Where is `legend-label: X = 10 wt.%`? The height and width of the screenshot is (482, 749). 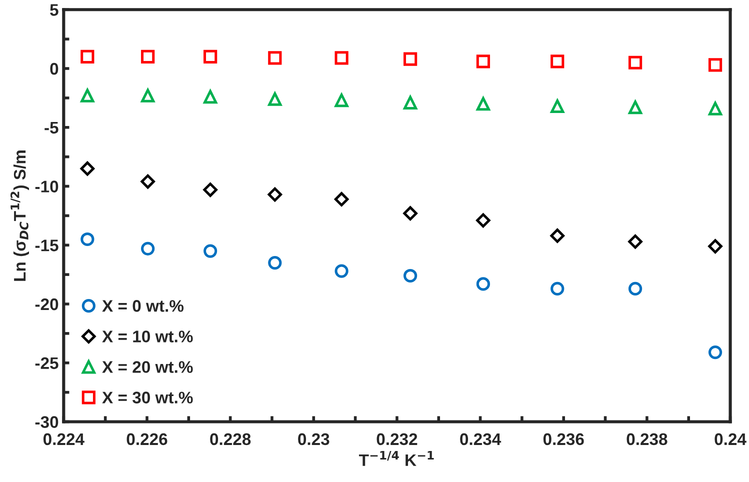
legend-label: X = 10 wt.% is located at coordinates (147, 336).